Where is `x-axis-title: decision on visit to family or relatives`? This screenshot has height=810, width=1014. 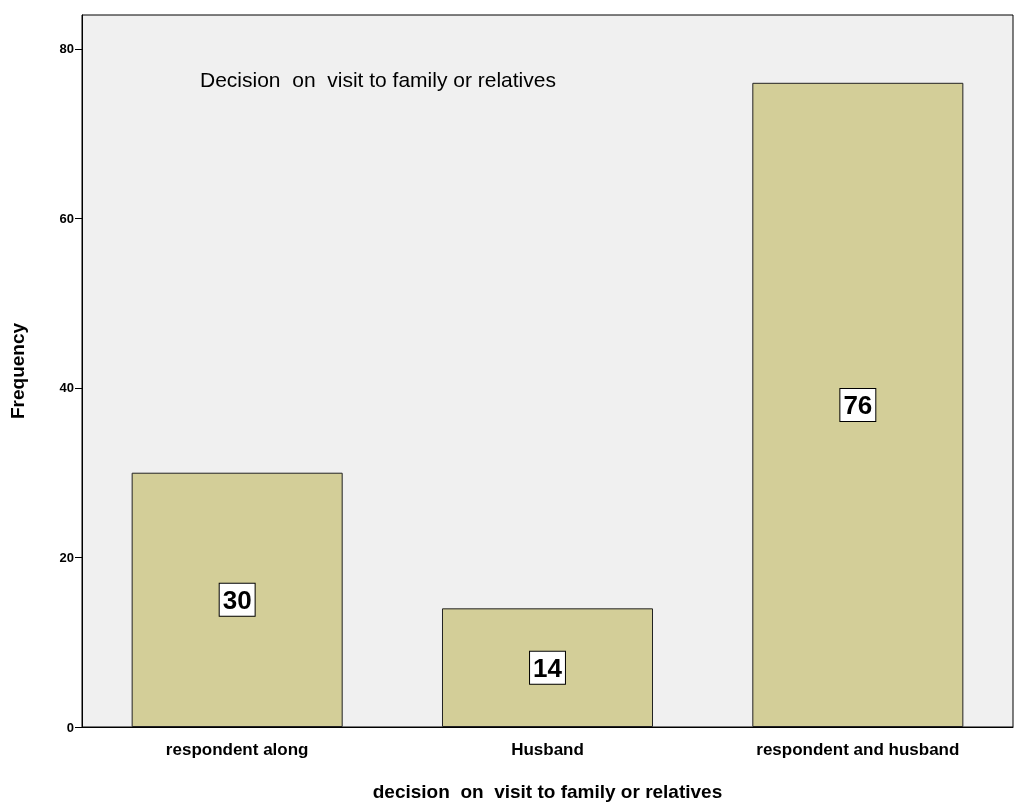 x-axis-title: decision on visit to family or relatives is located at coordinates (547, 791).